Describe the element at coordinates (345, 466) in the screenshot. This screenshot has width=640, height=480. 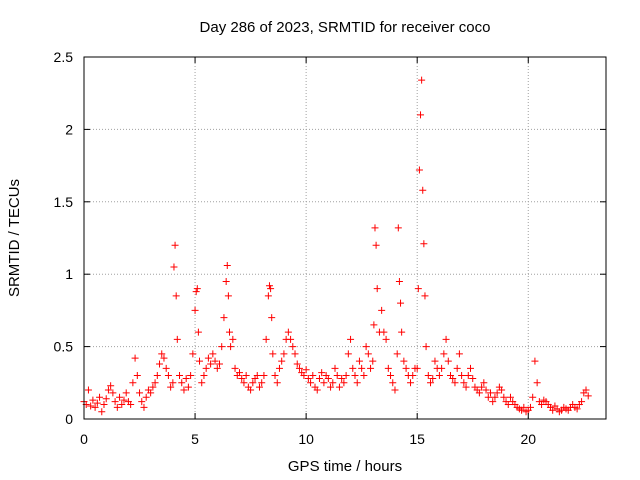
I see `x-axis-label: GPS time / hours` at that location.